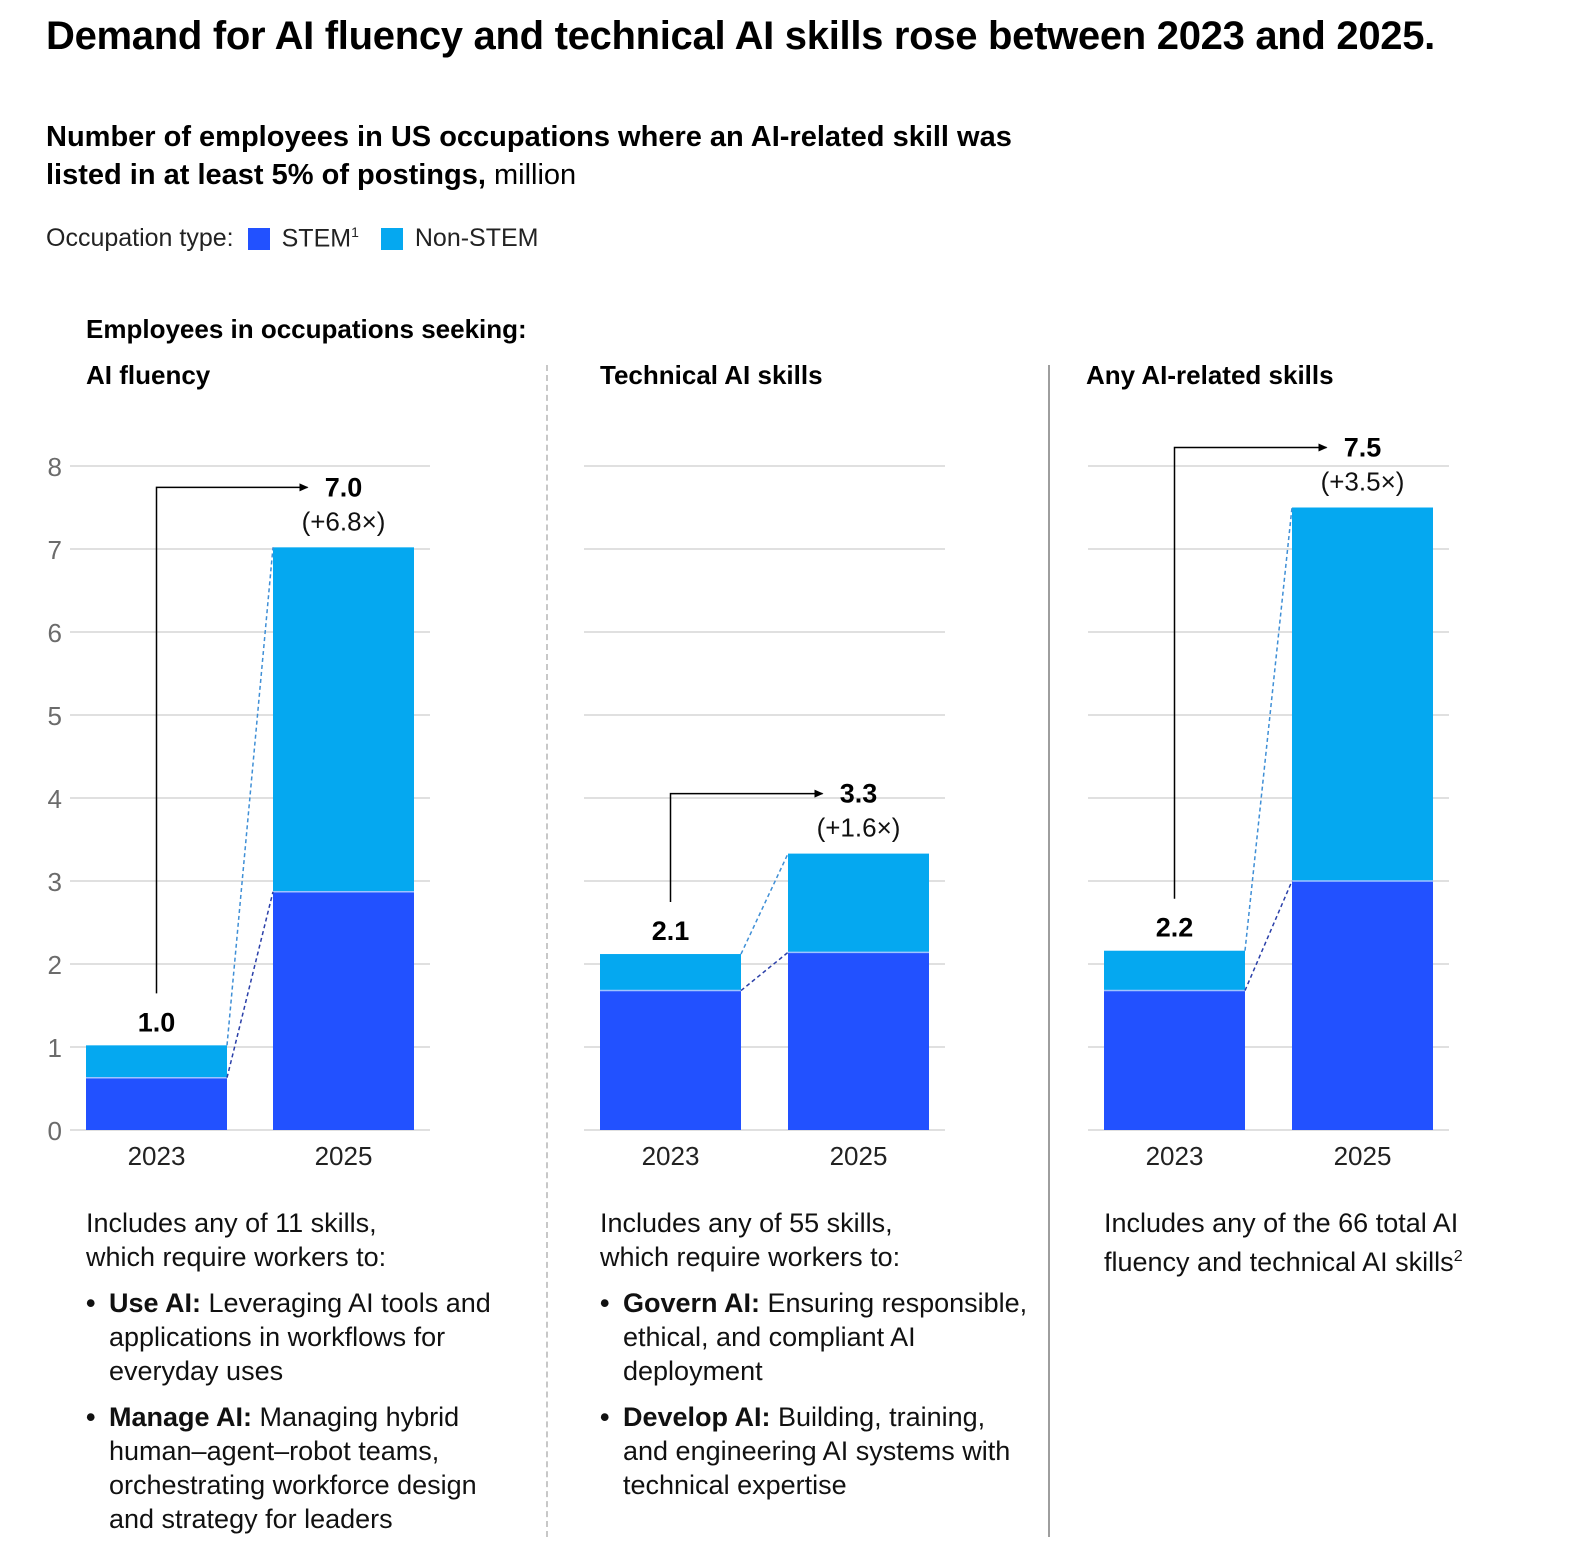 The width and height of the screenshot is (1572, 1560). I want to click on footnote-marker-2: 2, so click(1458, 1256).